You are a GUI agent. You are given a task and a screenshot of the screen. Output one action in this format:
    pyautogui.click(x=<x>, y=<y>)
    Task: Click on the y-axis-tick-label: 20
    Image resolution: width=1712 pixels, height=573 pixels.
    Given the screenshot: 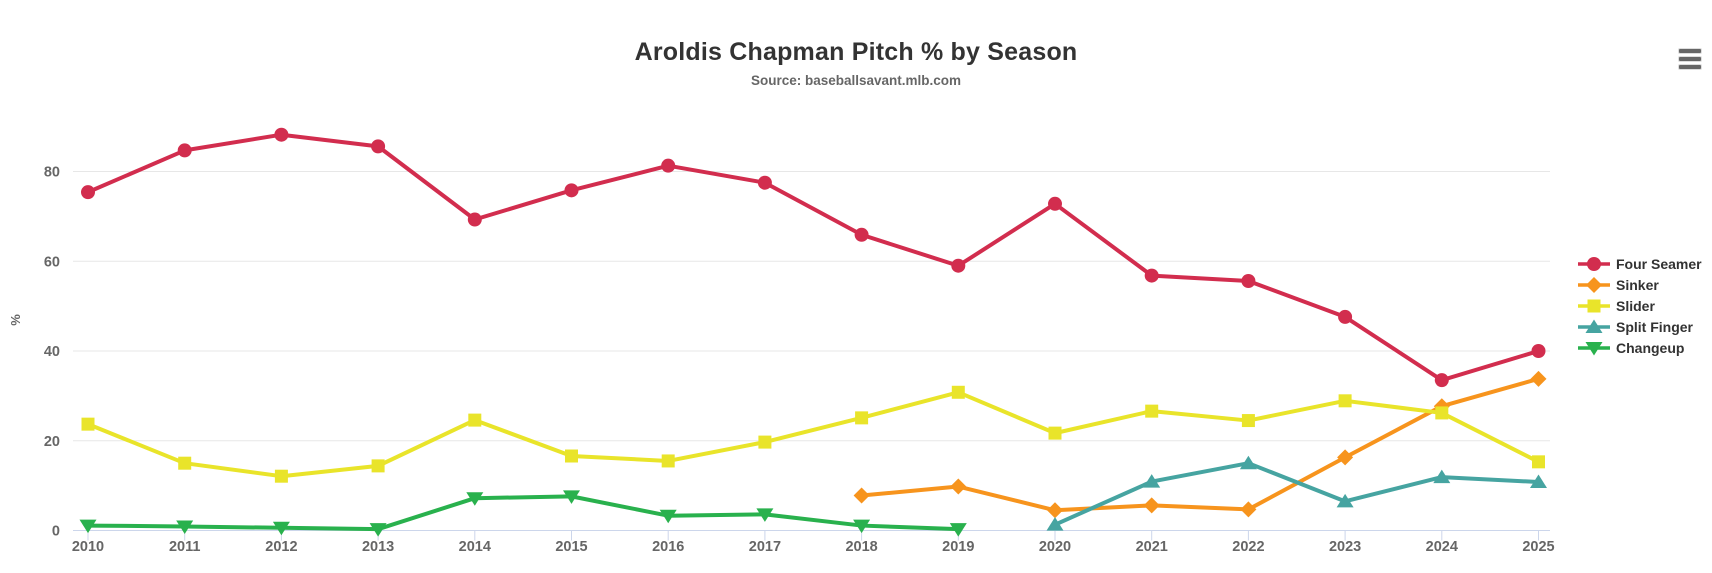 What is the action you would take?
    pyautogui.click(x=52, y=442)
    